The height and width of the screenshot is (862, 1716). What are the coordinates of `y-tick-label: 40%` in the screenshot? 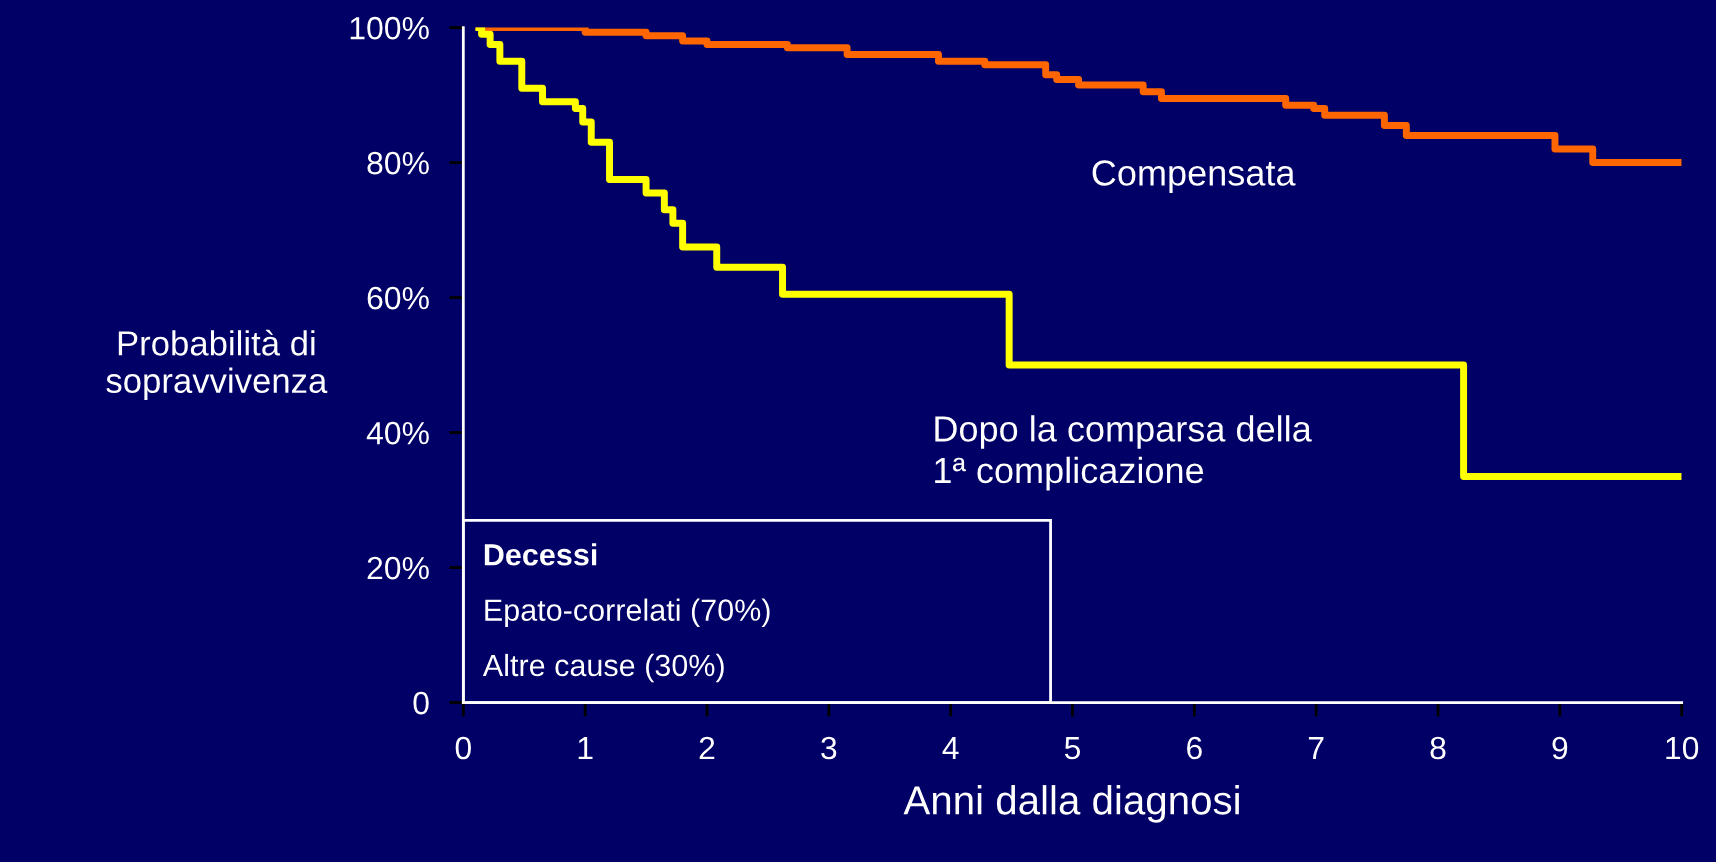 It's located at (397, 433).